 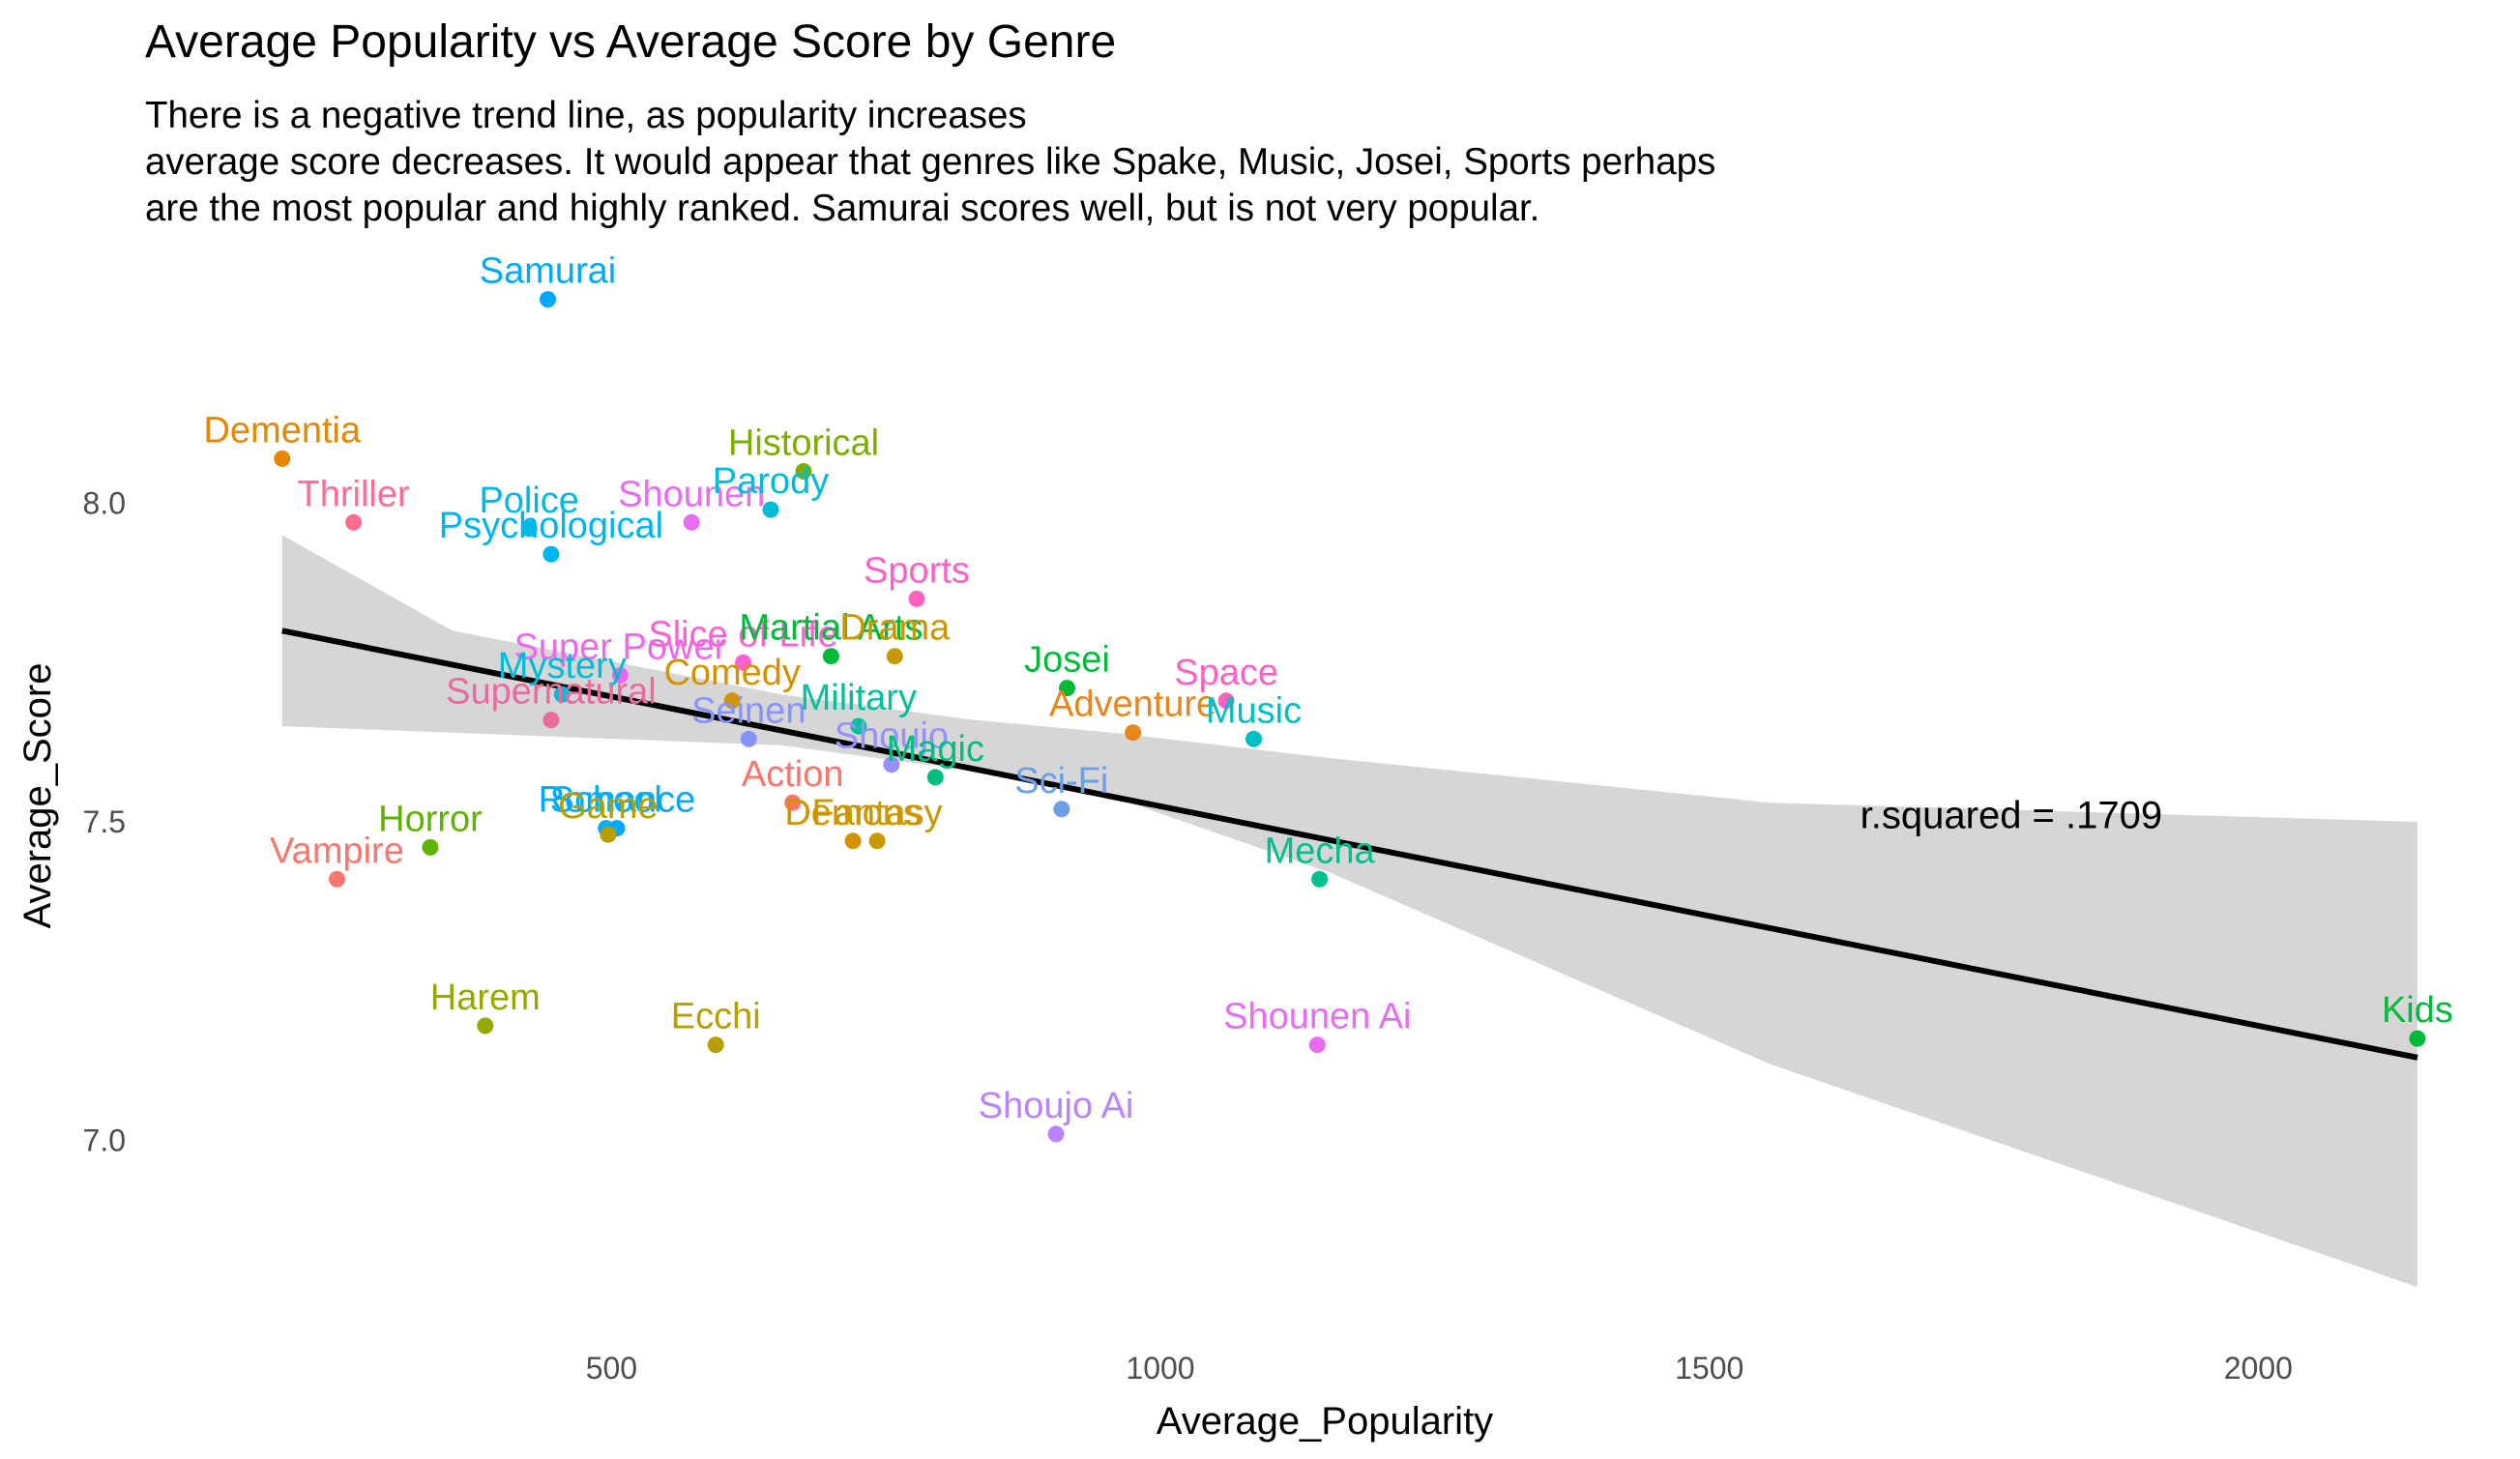 I want to click on data-point-harem, so click(x=485, y=1026).